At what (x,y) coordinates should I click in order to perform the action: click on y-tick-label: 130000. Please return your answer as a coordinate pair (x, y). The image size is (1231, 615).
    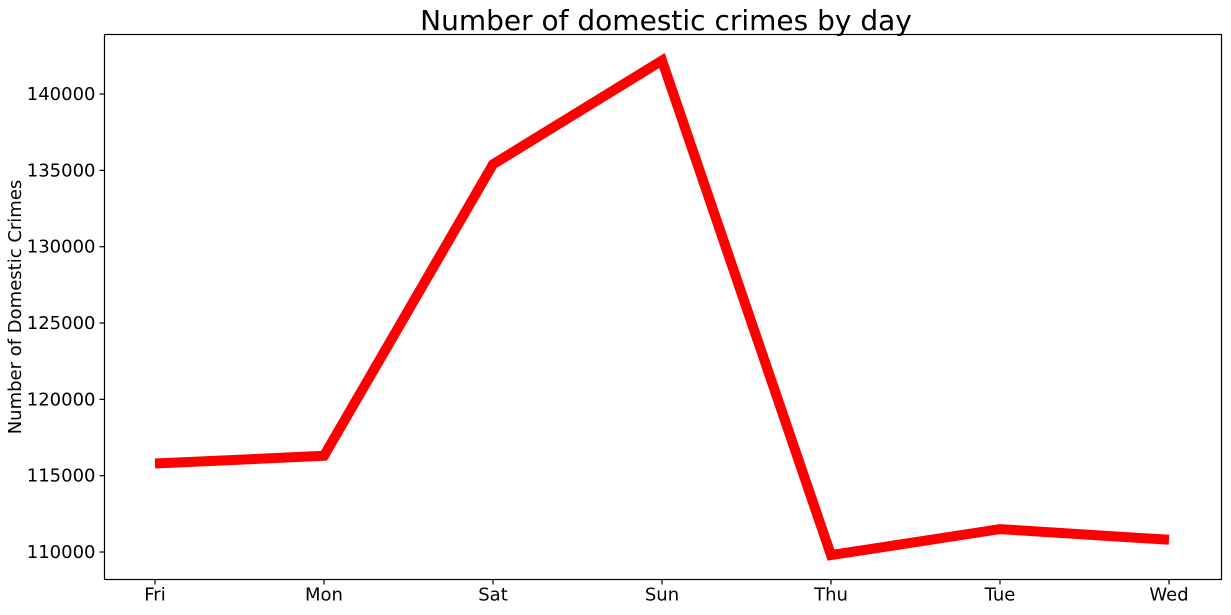
    Looking at the image, I should click on (61, 247).